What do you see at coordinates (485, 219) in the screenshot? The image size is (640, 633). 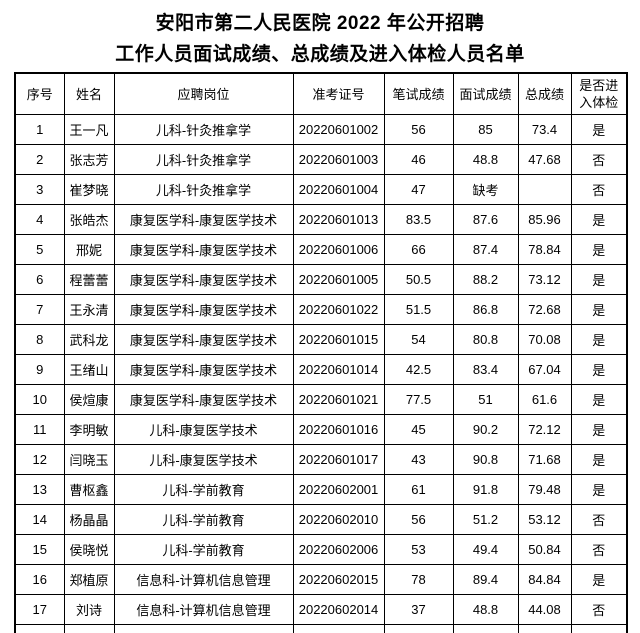 I see `cell-interview-score: 87.6` at bounding box center [485, 219].